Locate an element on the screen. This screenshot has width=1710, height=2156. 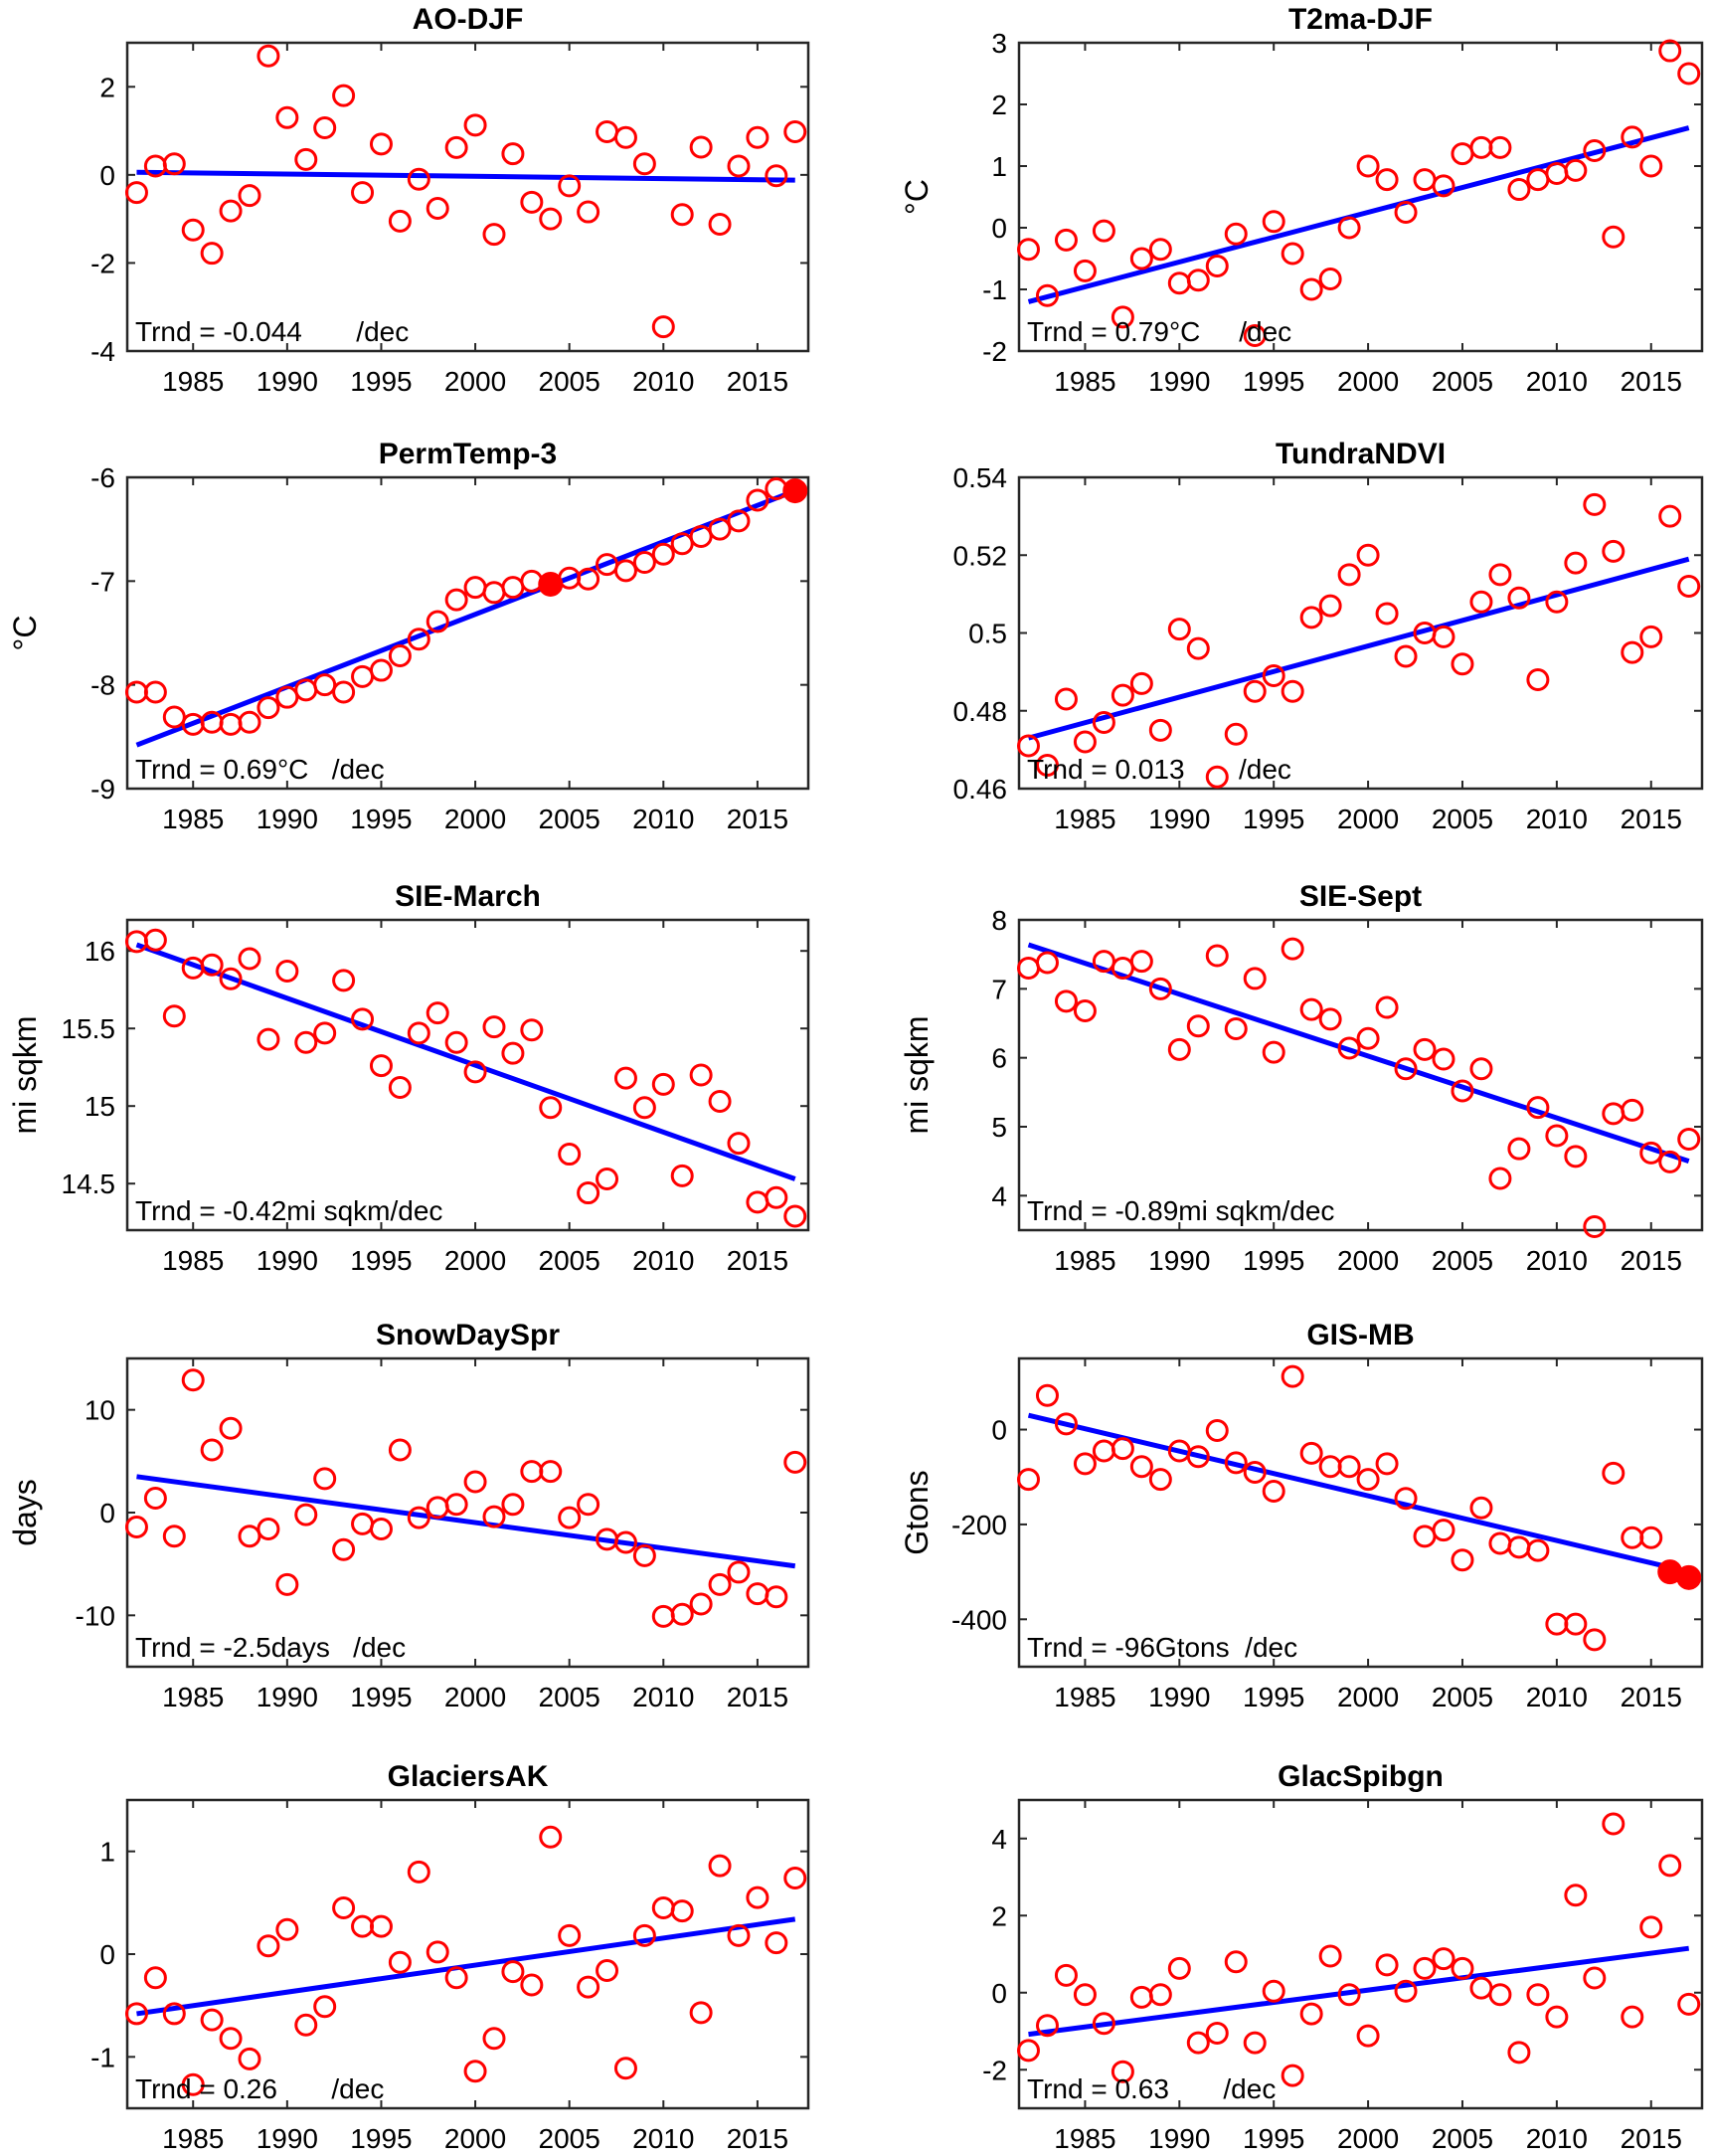
y-tick-label: 0 is located at coordinates (107, 175).